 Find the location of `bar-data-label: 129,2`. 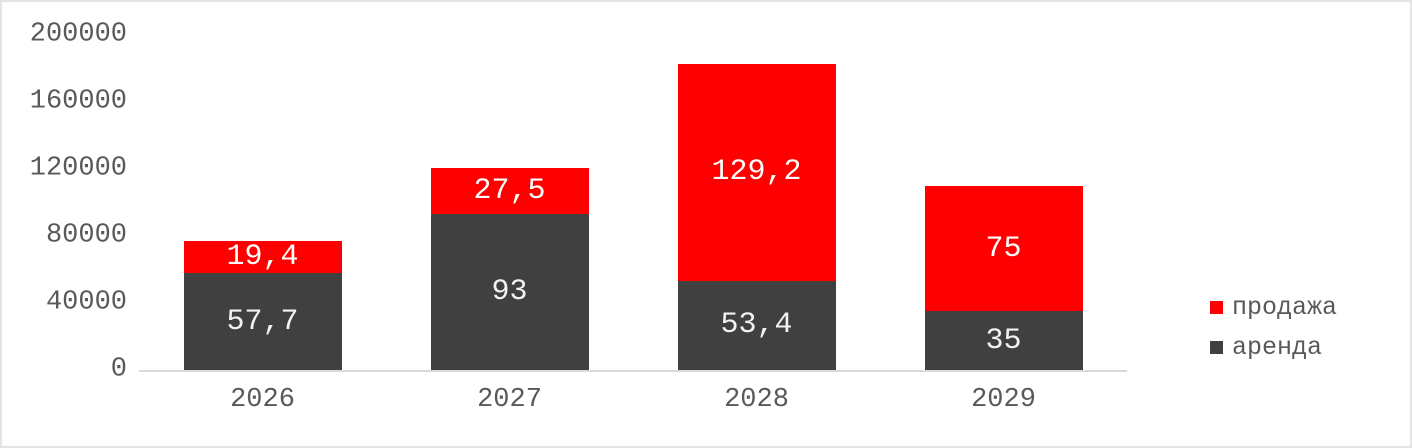

bar-data-label: 129,2 is located at coordinates (756, 172).